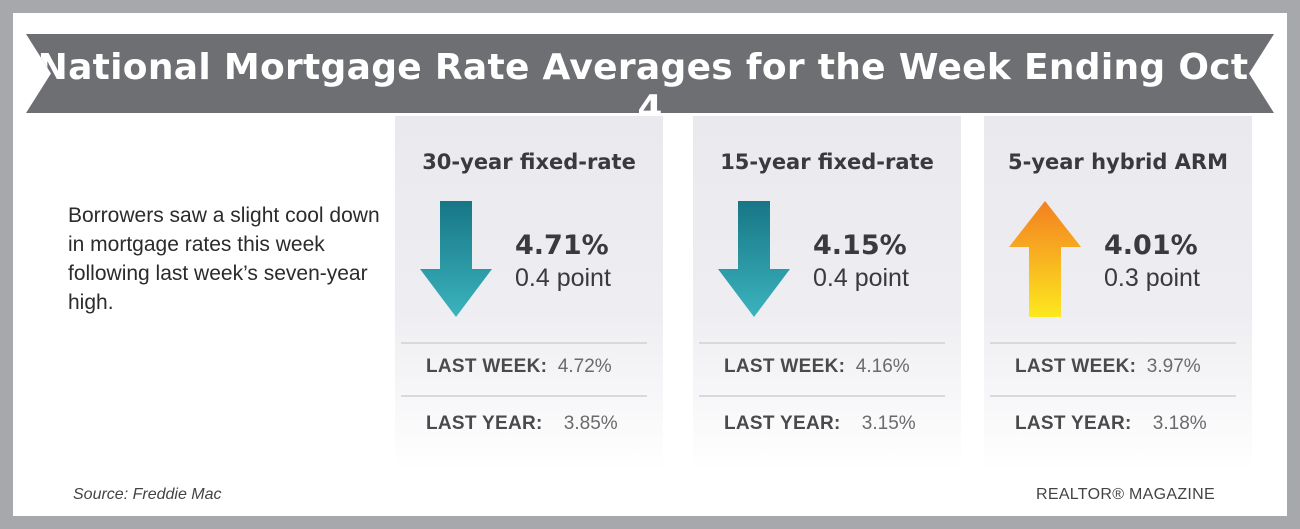  What do you see at coordinates (888, 423) in the screenshot?
I see `last-year-value: 3.15%` at bounding box center [888, 423].